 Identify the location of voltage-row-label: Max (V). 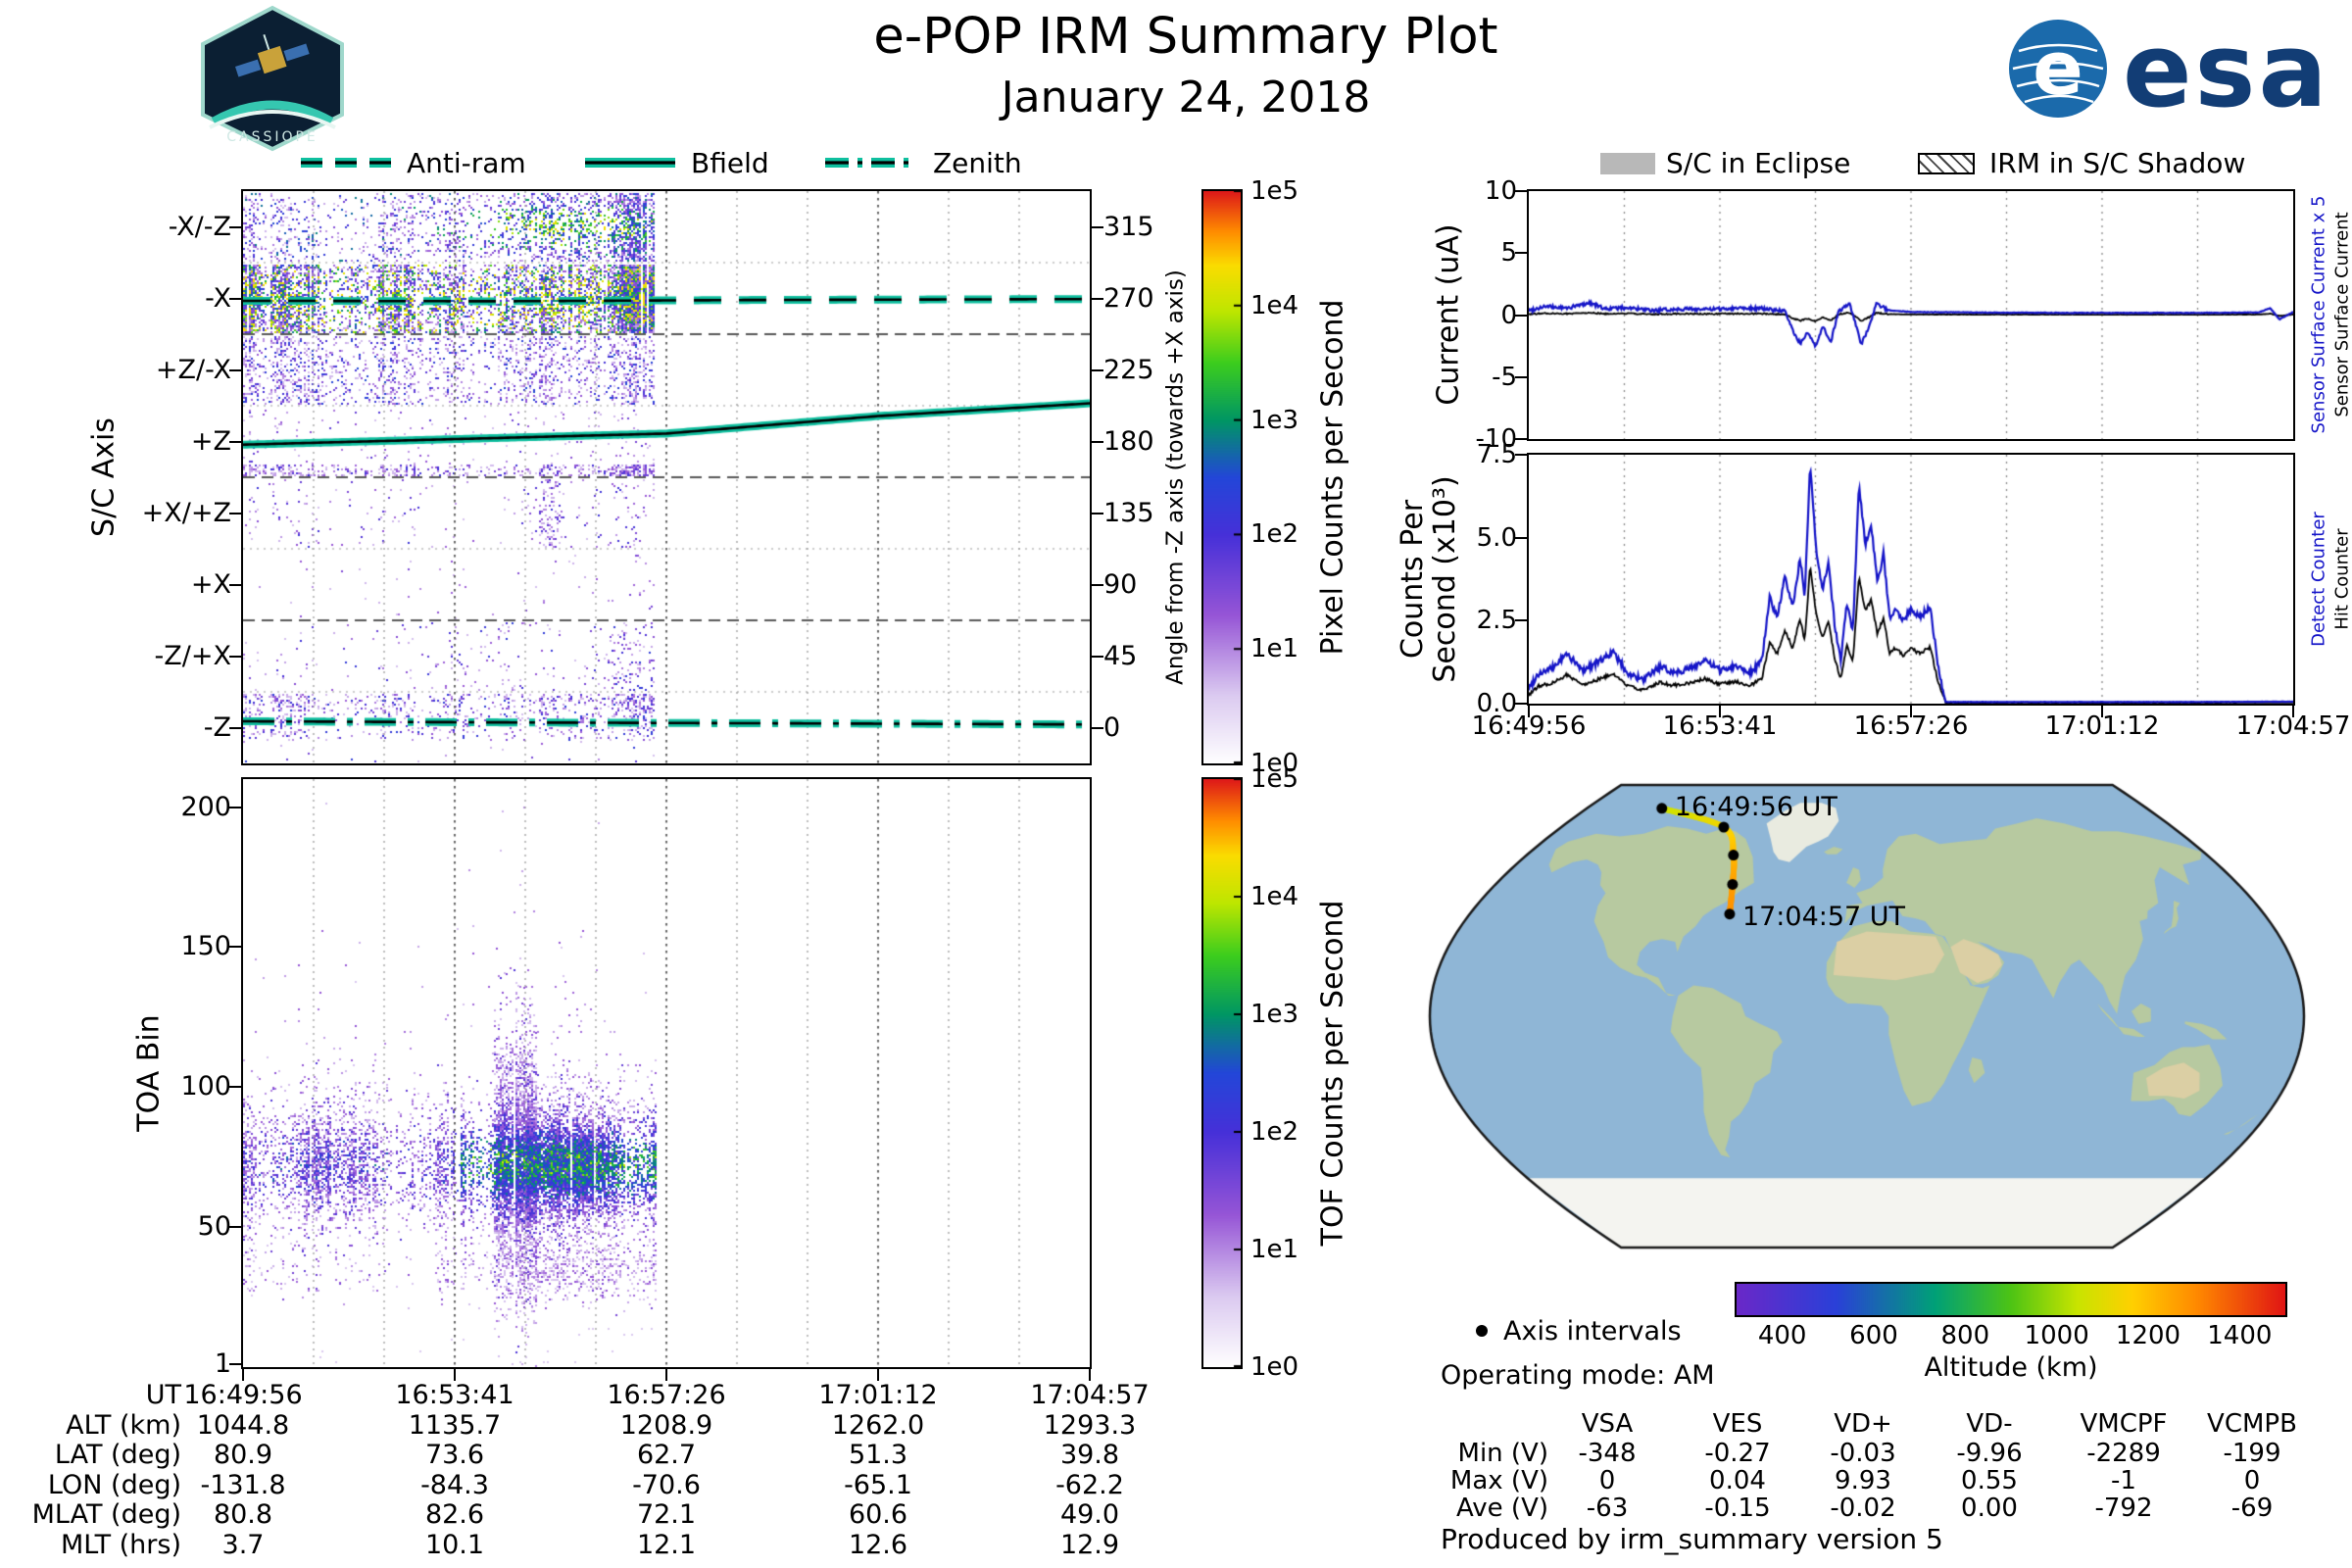
(1498, 1480).